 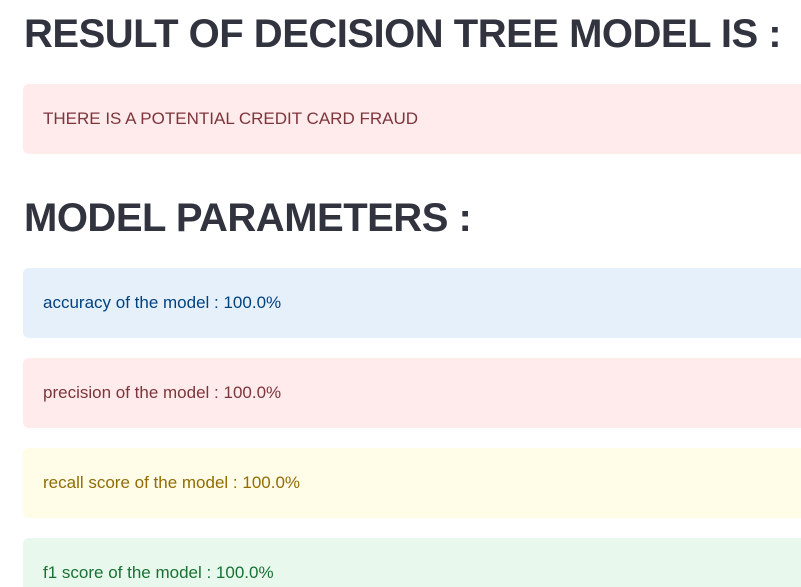 What do you see at coordinates (412, 393) in the screenshot?
I see `precision-alert: precision of the model : 100.0%` at bounding box center [412, 393].